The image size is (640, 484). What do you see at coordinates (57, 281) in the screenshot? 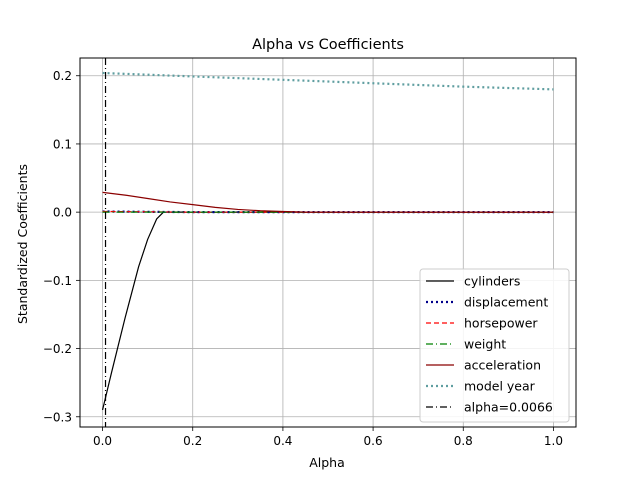
I see `y-tick-label: −0.1` at bounding box center [57, 281].